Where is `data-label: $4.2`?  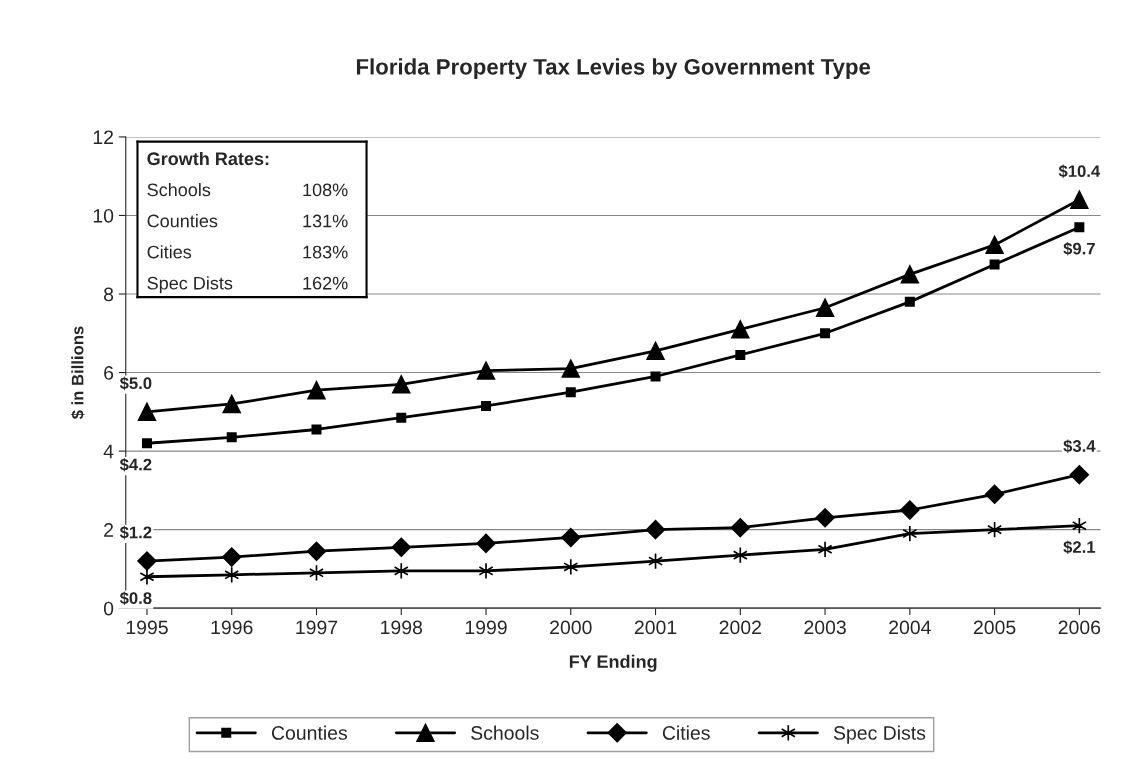 data-label: $4.2 is located at coordinates (135, 464).